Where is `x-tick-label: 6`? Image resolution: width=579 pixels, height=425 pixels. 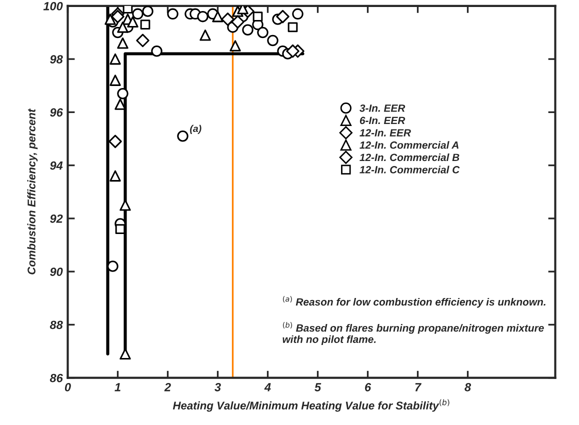 x-tick-label: 6 is located at coordinates (368, 387).